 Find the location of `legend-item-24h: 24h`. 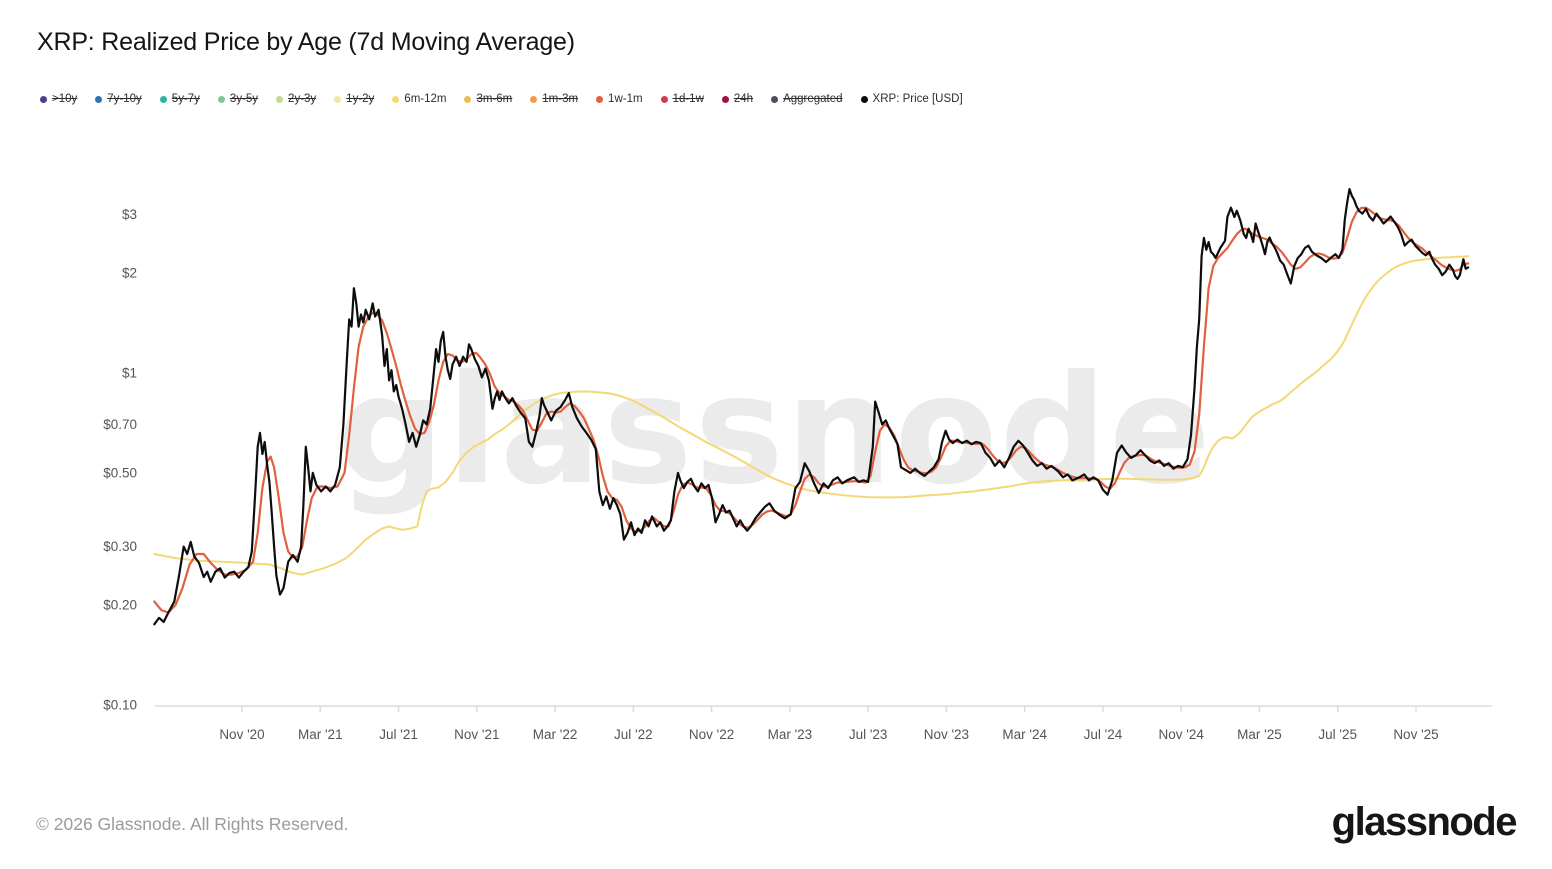

legend-item-24h: 24h is located at coordinates (737, 99).